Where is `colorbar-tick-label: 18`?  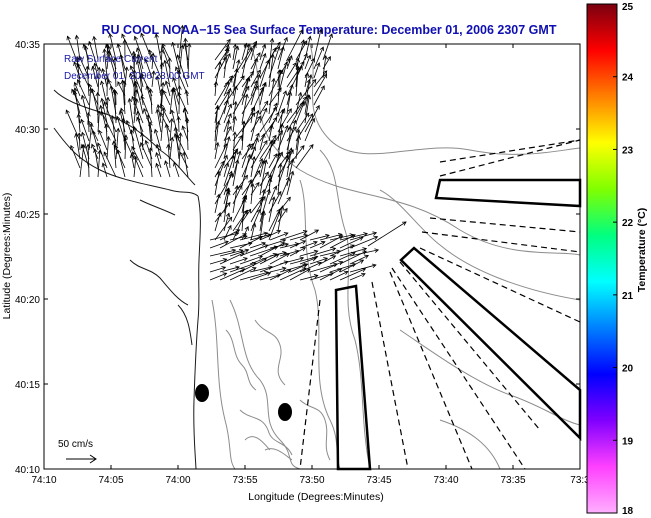 colorbar-tick-label: 18 is located at coordinates (628, 511).